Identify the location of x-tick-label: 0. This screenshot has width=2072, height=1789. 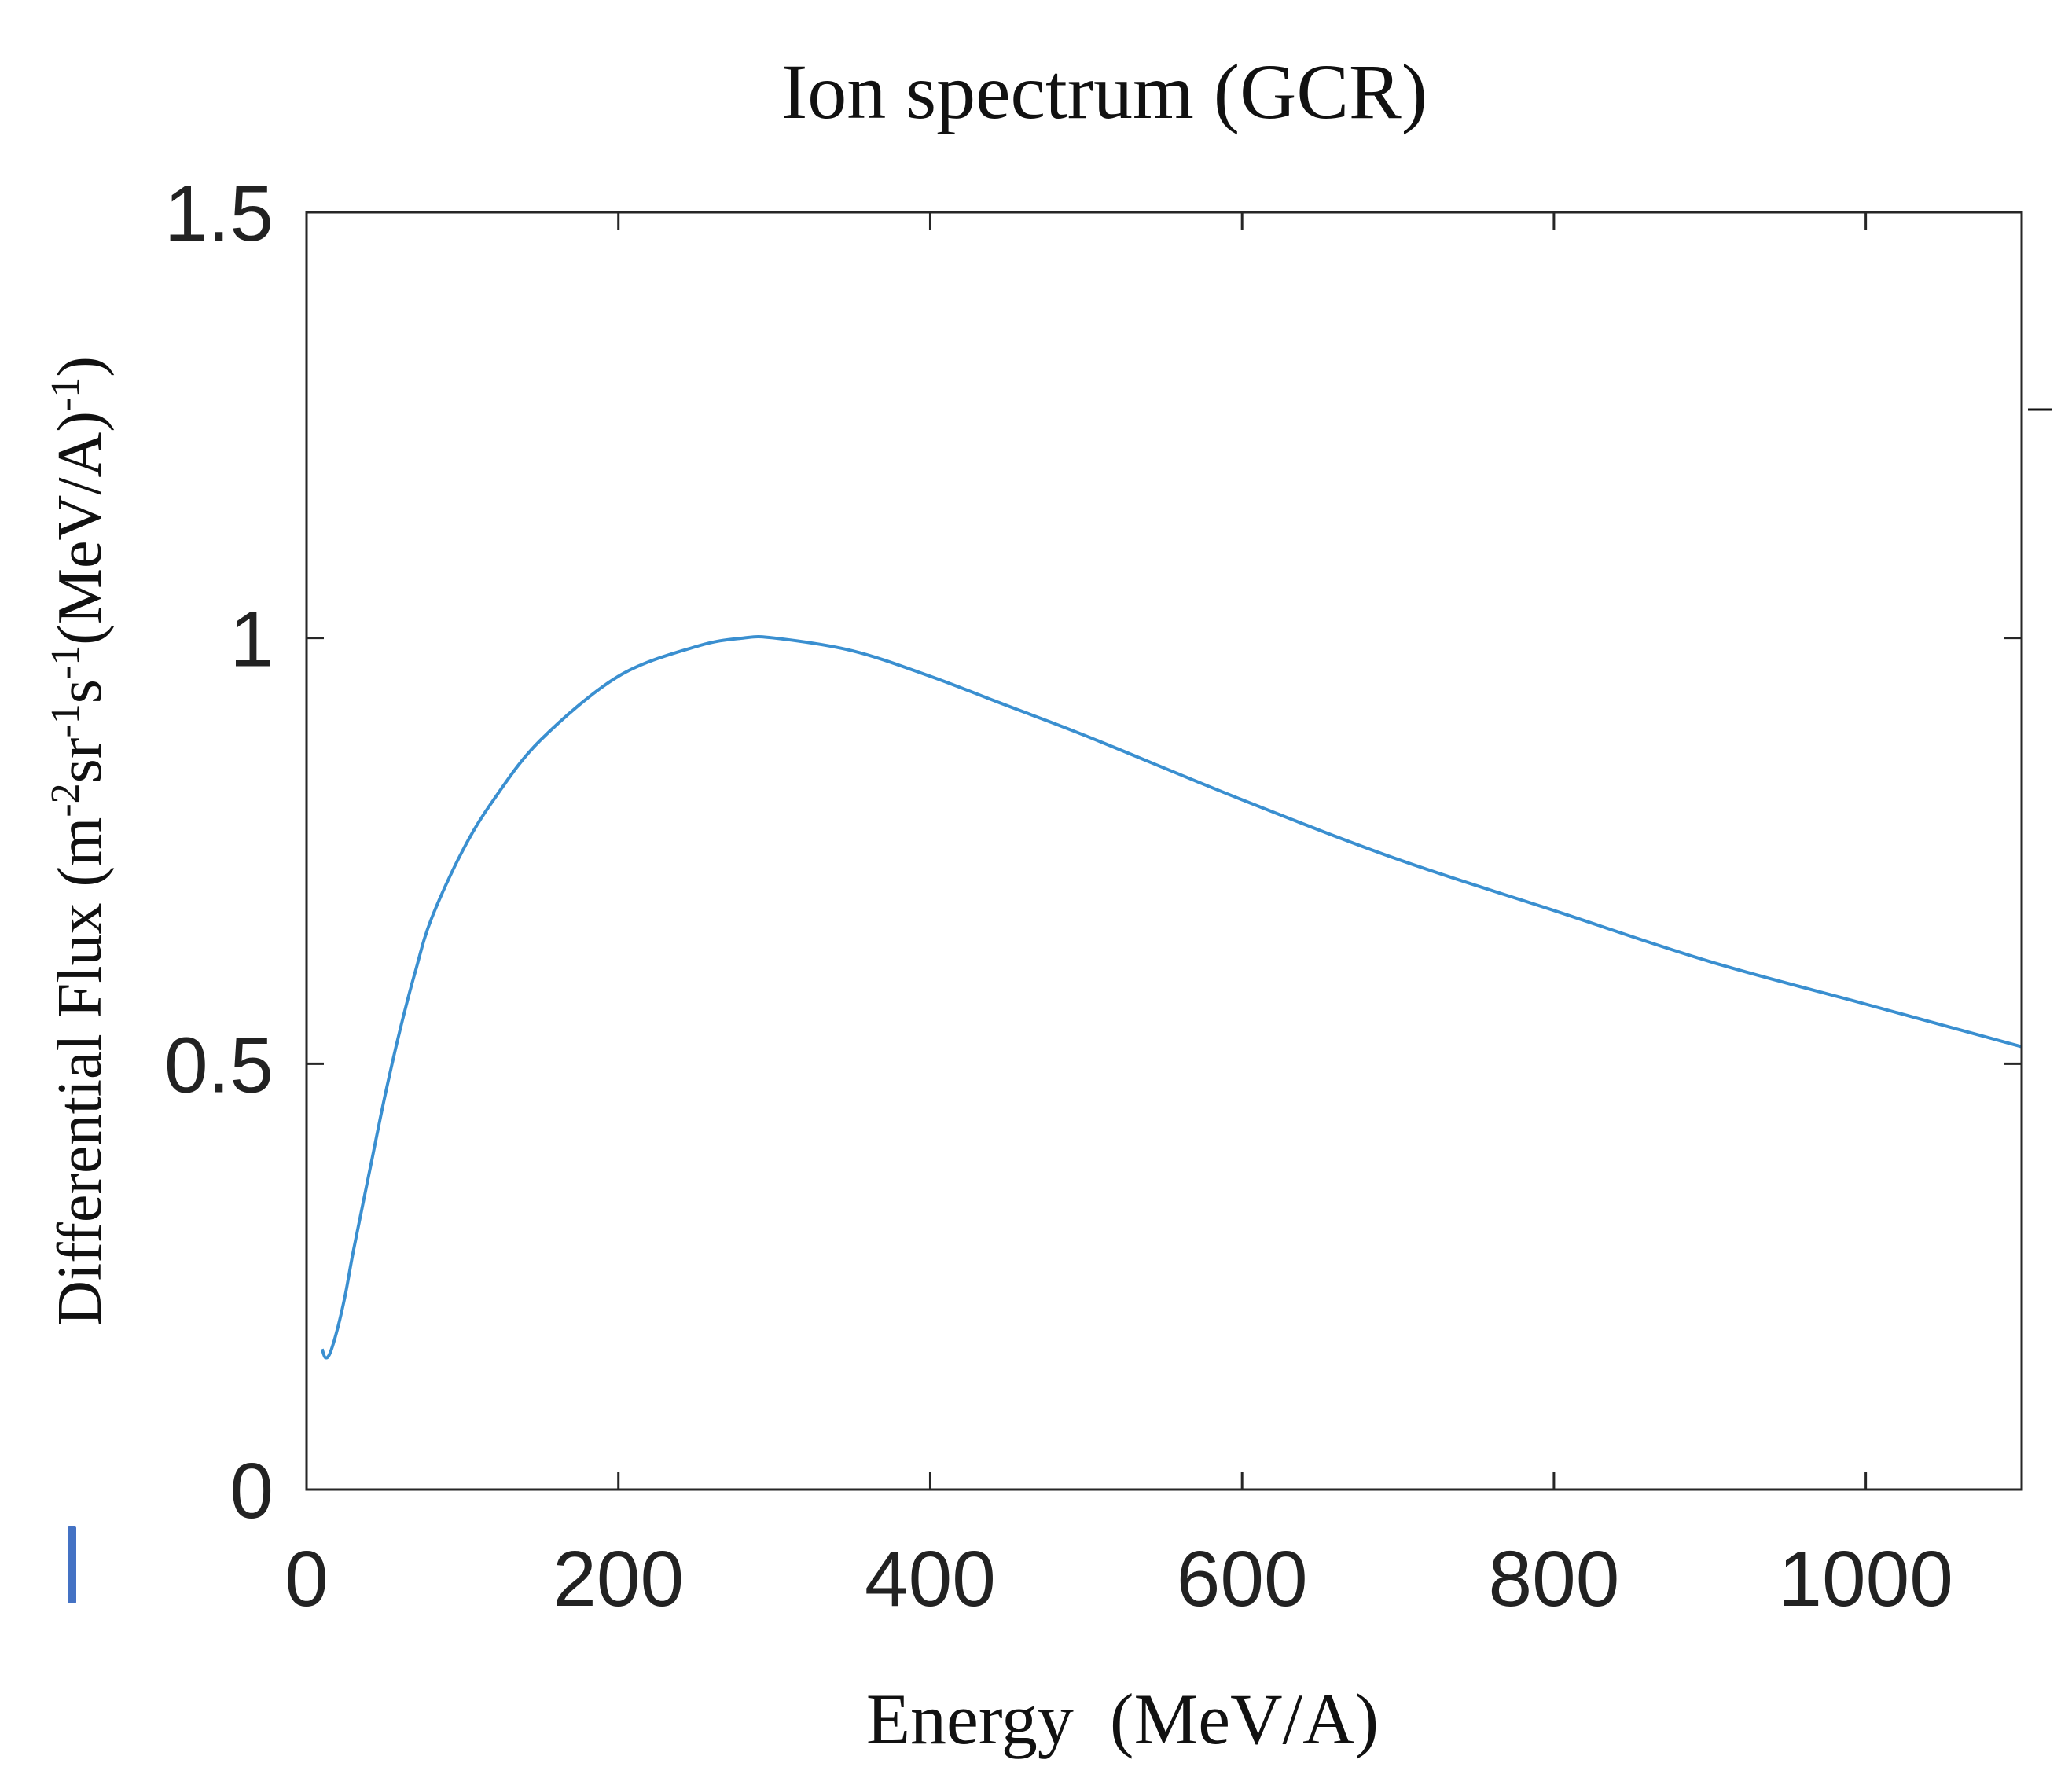
(307, 1579).